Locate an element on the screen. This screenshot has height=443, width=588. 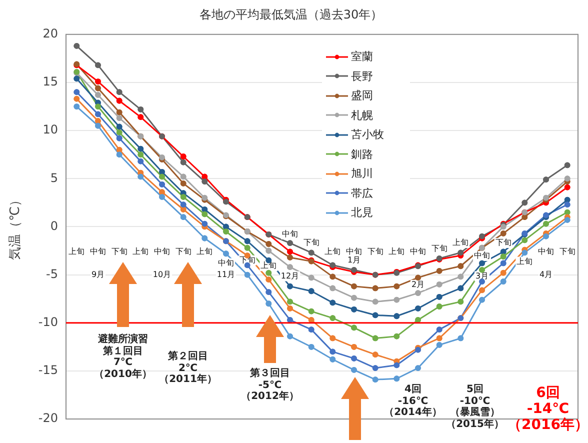
annotation: 第２回目 is located at coordinates (188, 356).